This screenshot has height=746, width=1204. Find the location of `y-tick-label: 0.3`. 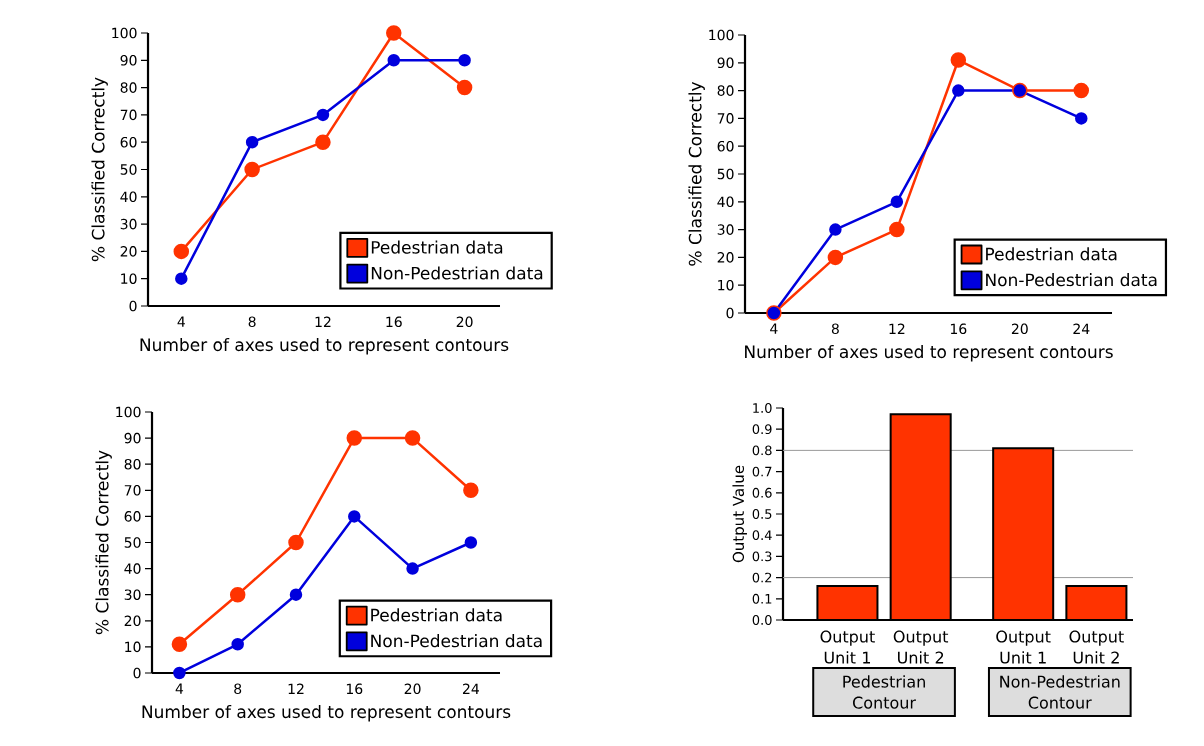

y-tick-label: 0.3 is located at coordinates (762, 556).